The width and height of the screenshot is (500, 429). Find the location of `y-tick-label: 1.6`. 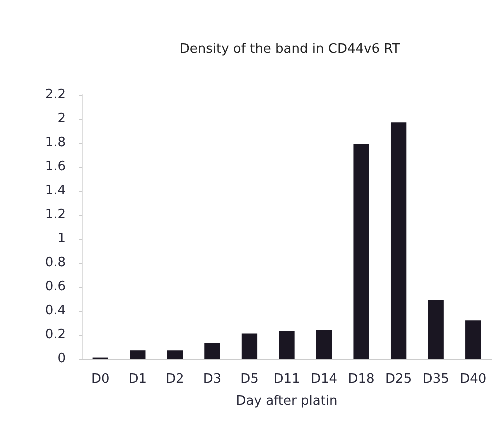

y-tick-label: 1.6 is located at coordinates (55, 167).